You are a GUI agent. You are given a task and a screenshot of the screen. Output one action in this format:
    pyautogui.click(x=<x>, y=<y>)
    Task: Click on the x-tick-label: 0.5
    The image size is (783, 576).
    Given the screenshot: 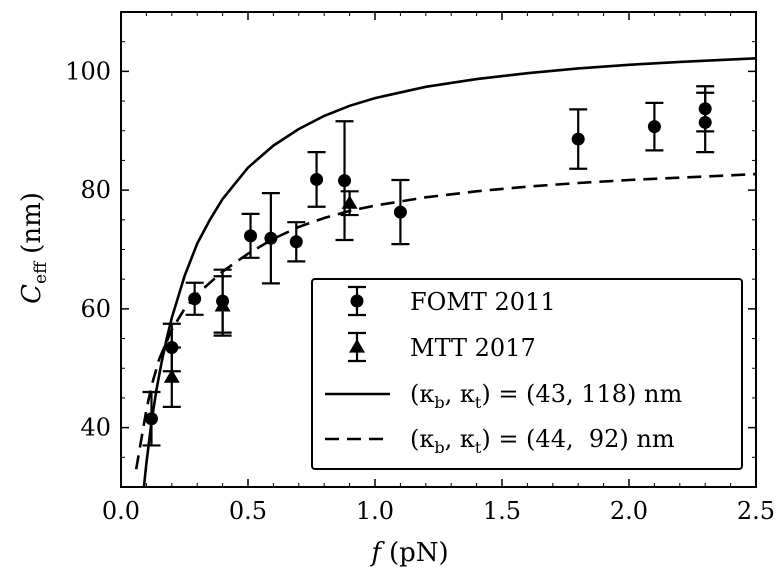 What is the action you would take?
    pyautogui.click(x=248, y=511)
    